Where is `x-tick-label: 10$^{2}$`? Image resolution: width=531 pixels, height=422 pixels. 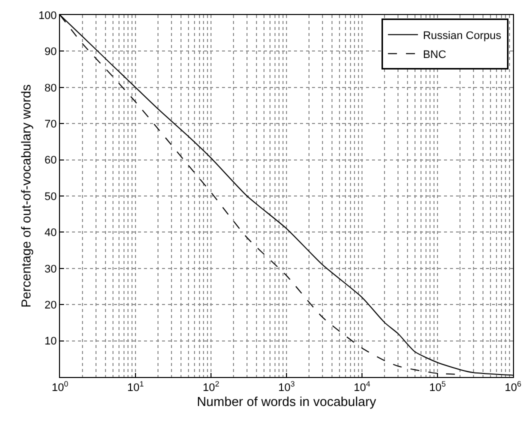 x-tick-label: 10$^{2}$ is located at coordinates (211, 387).